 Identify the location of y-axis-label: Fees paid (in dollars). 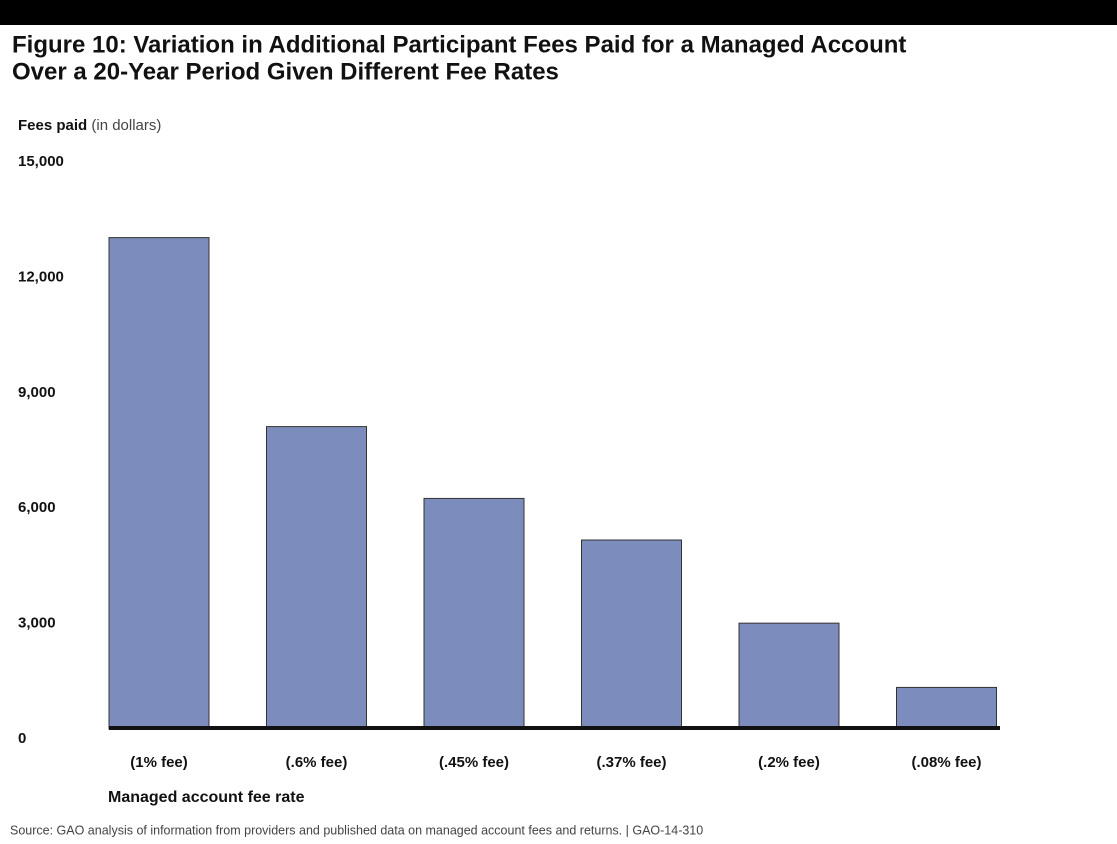
(89, 125).